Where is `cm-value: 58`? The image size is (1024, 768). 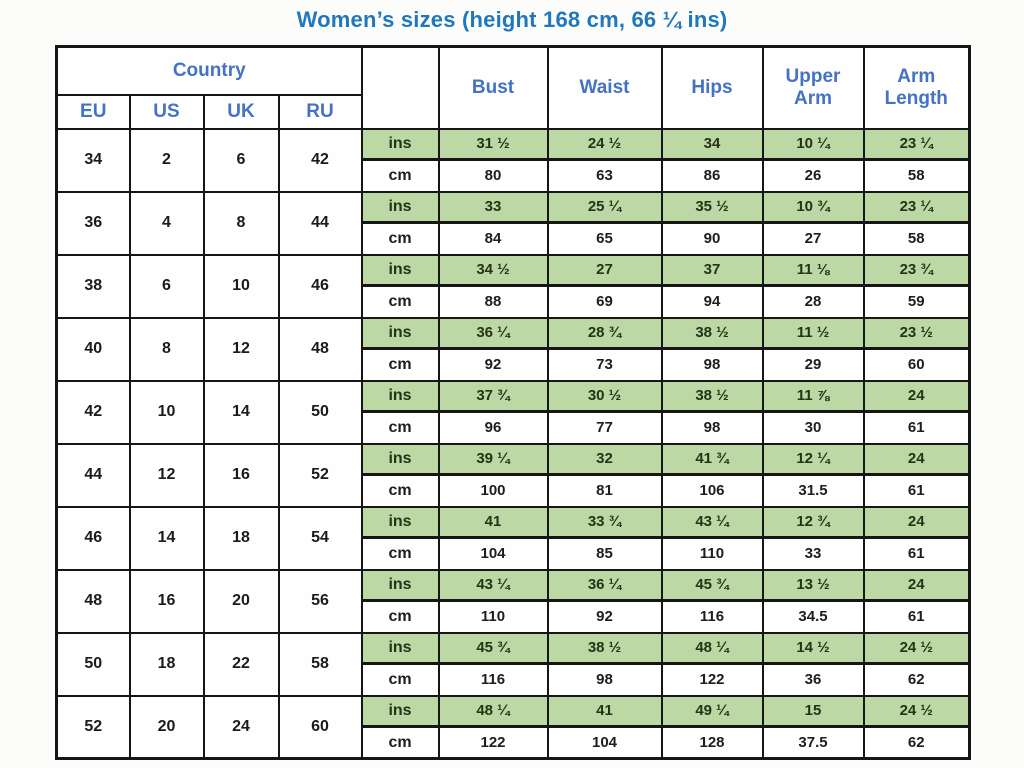
cm-value: 58 is located at coordinates (916, 238).